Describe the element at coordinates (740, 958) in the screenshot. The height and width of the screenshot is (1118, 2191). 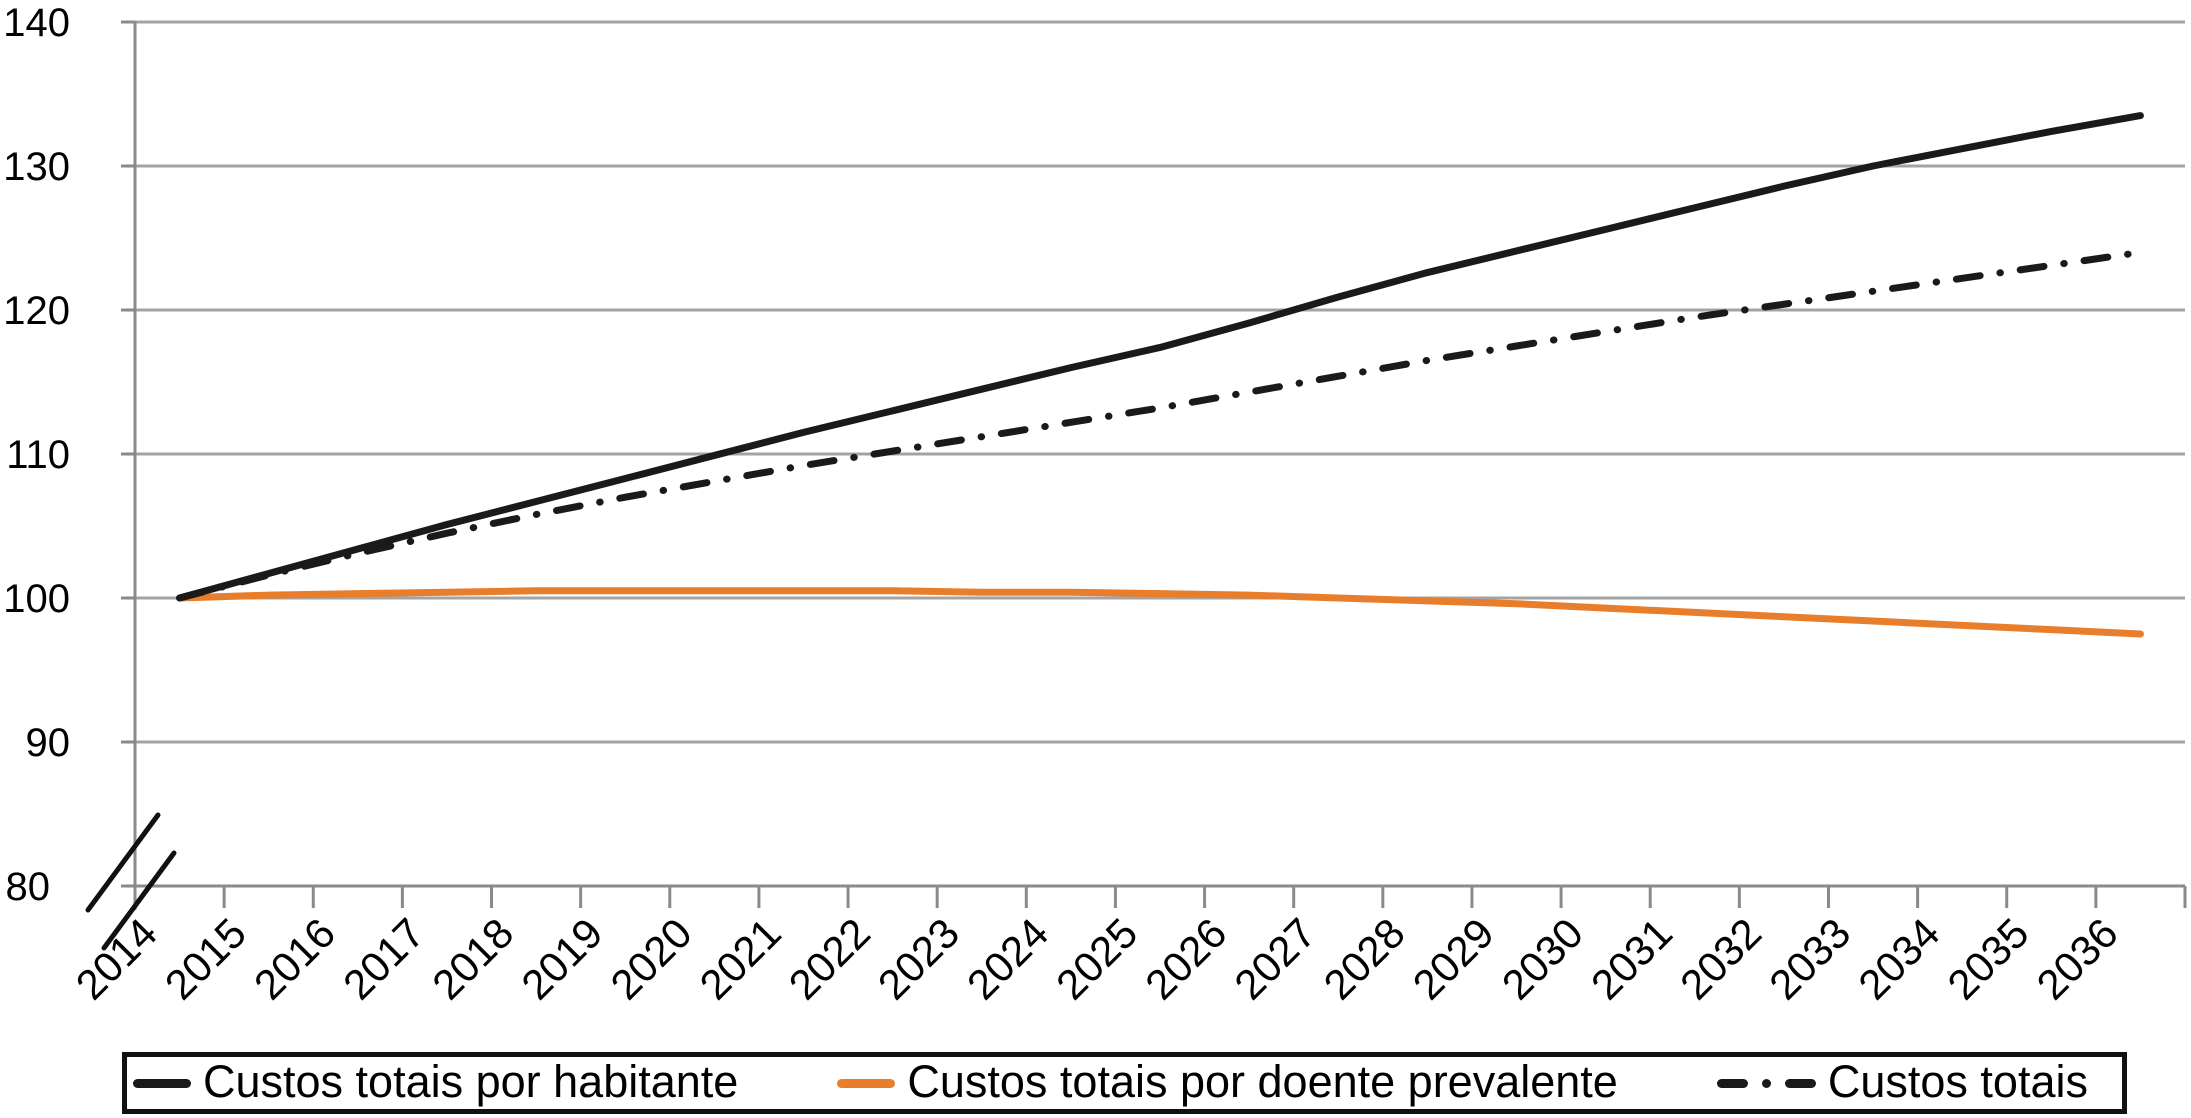
I see `x-tick-label: 2021` at that location.